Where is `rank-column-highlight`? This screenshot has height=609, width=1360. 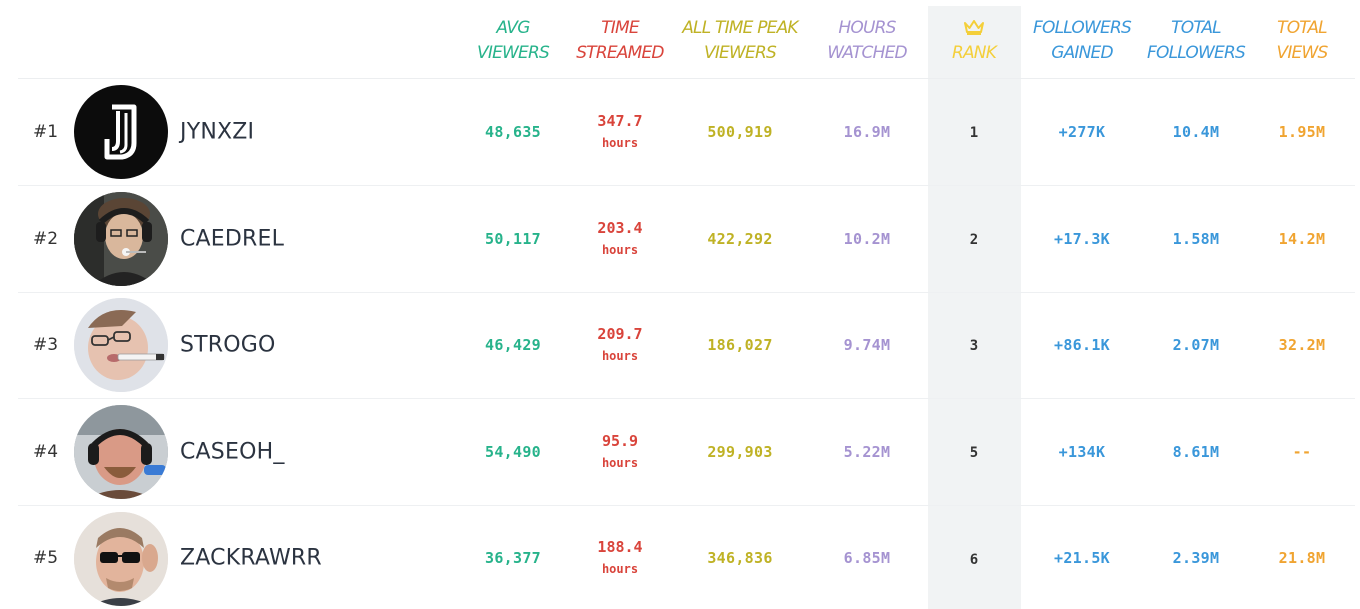
rank-column-highlight is located at coordinates (974, 307).